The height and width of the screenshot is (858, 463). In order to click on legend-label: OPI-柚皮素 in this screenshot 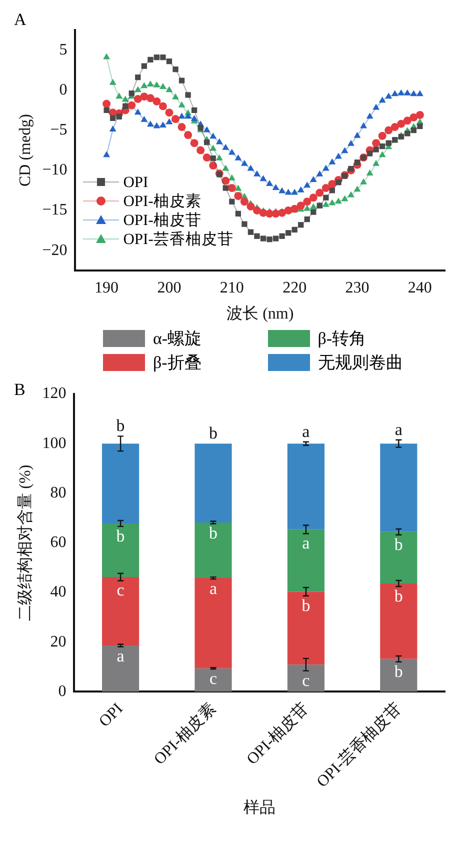, I will do `click(162, 201)`.